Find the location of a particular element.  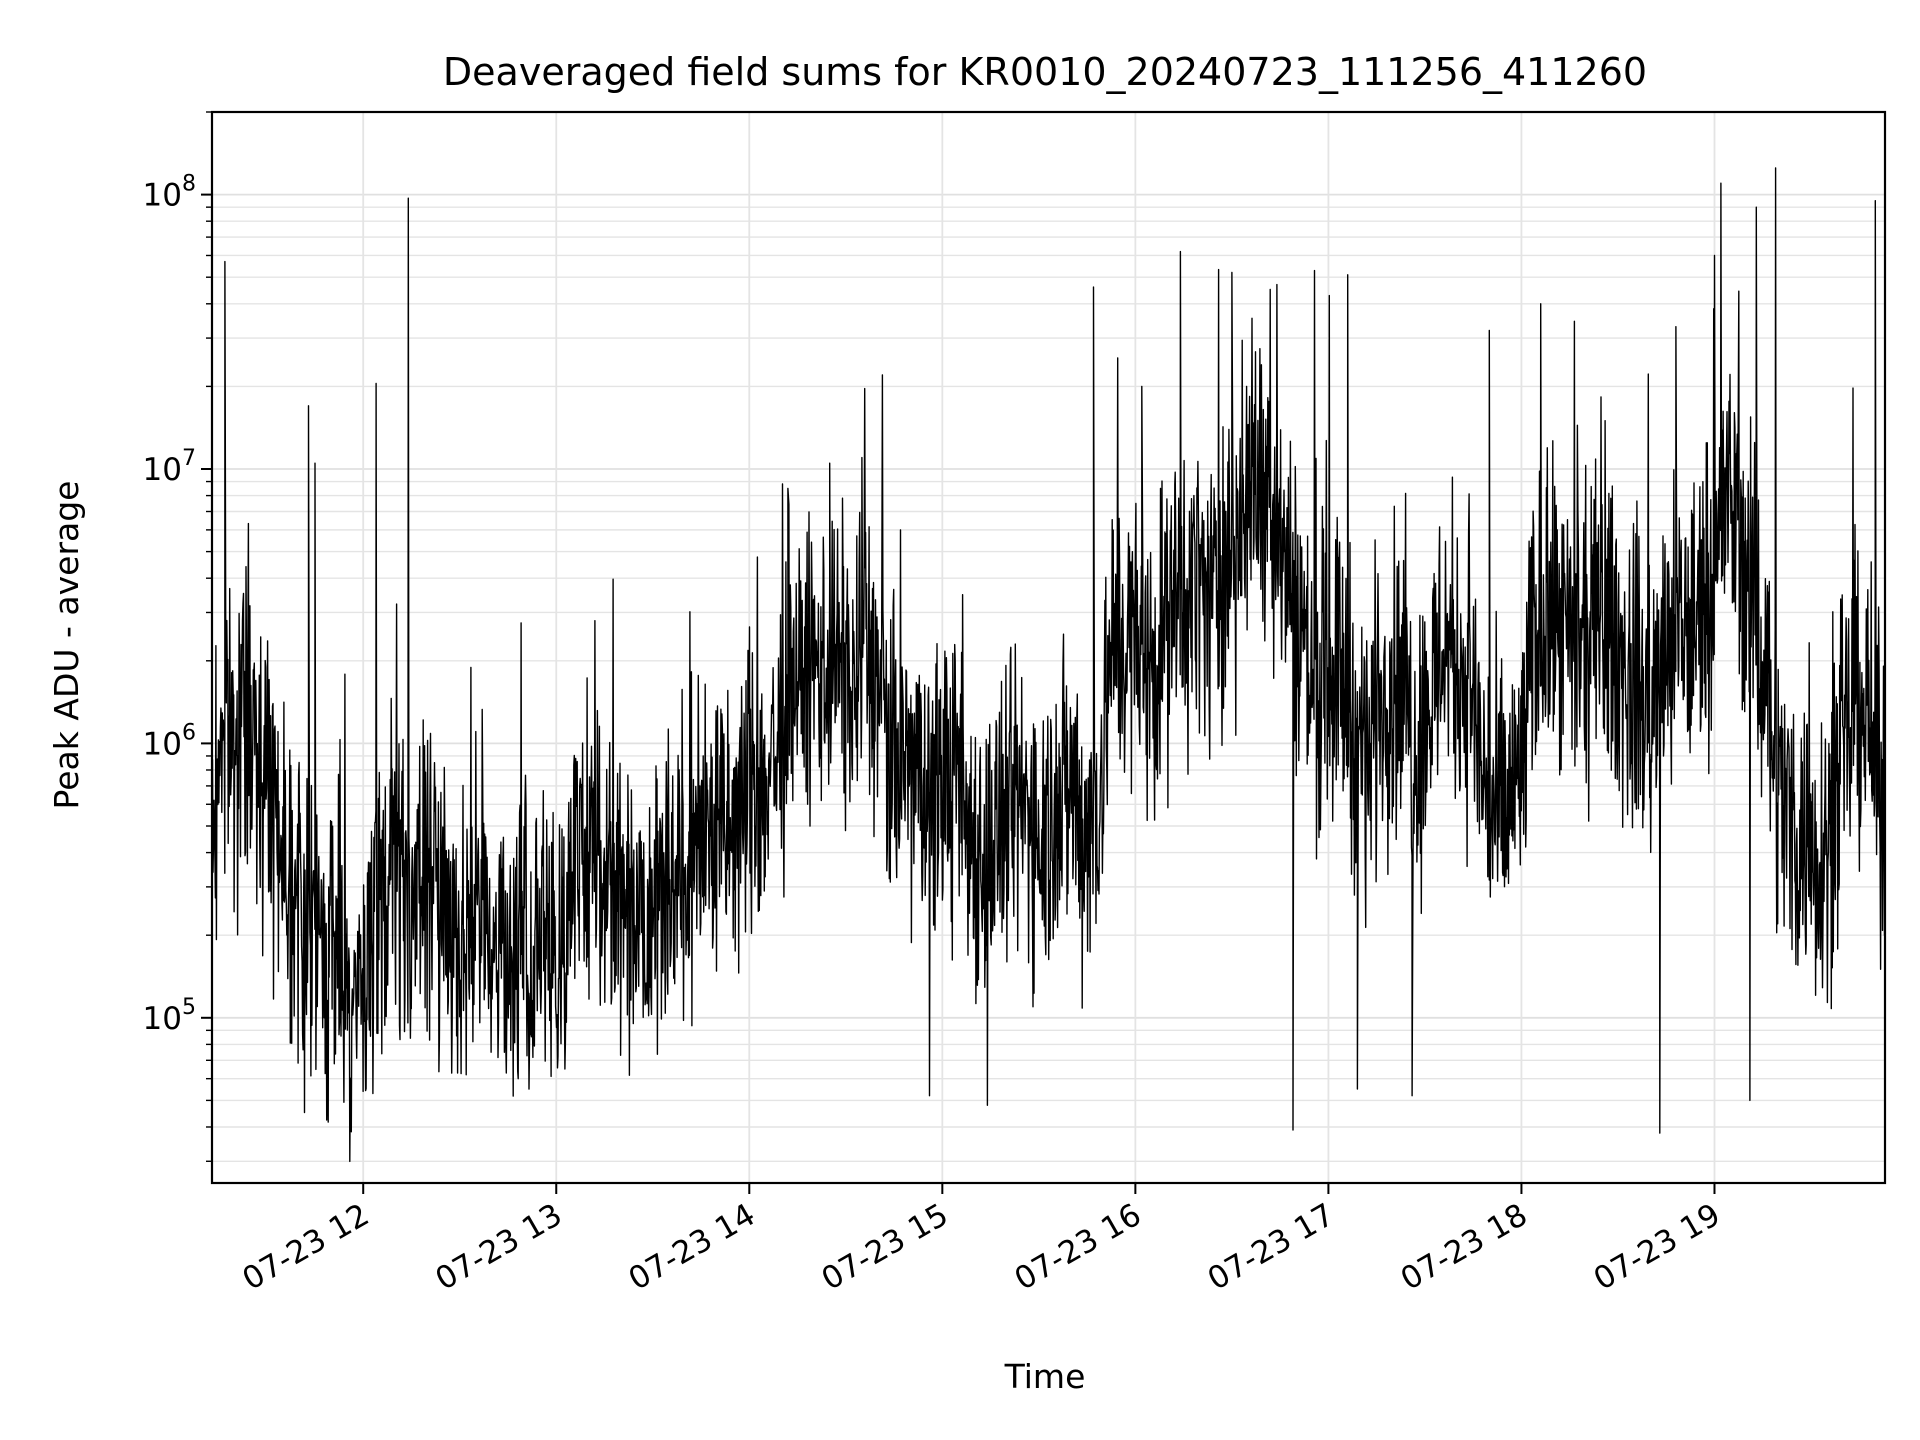

y-tick-label: 10⁷ is located at coordinates (169, 467).